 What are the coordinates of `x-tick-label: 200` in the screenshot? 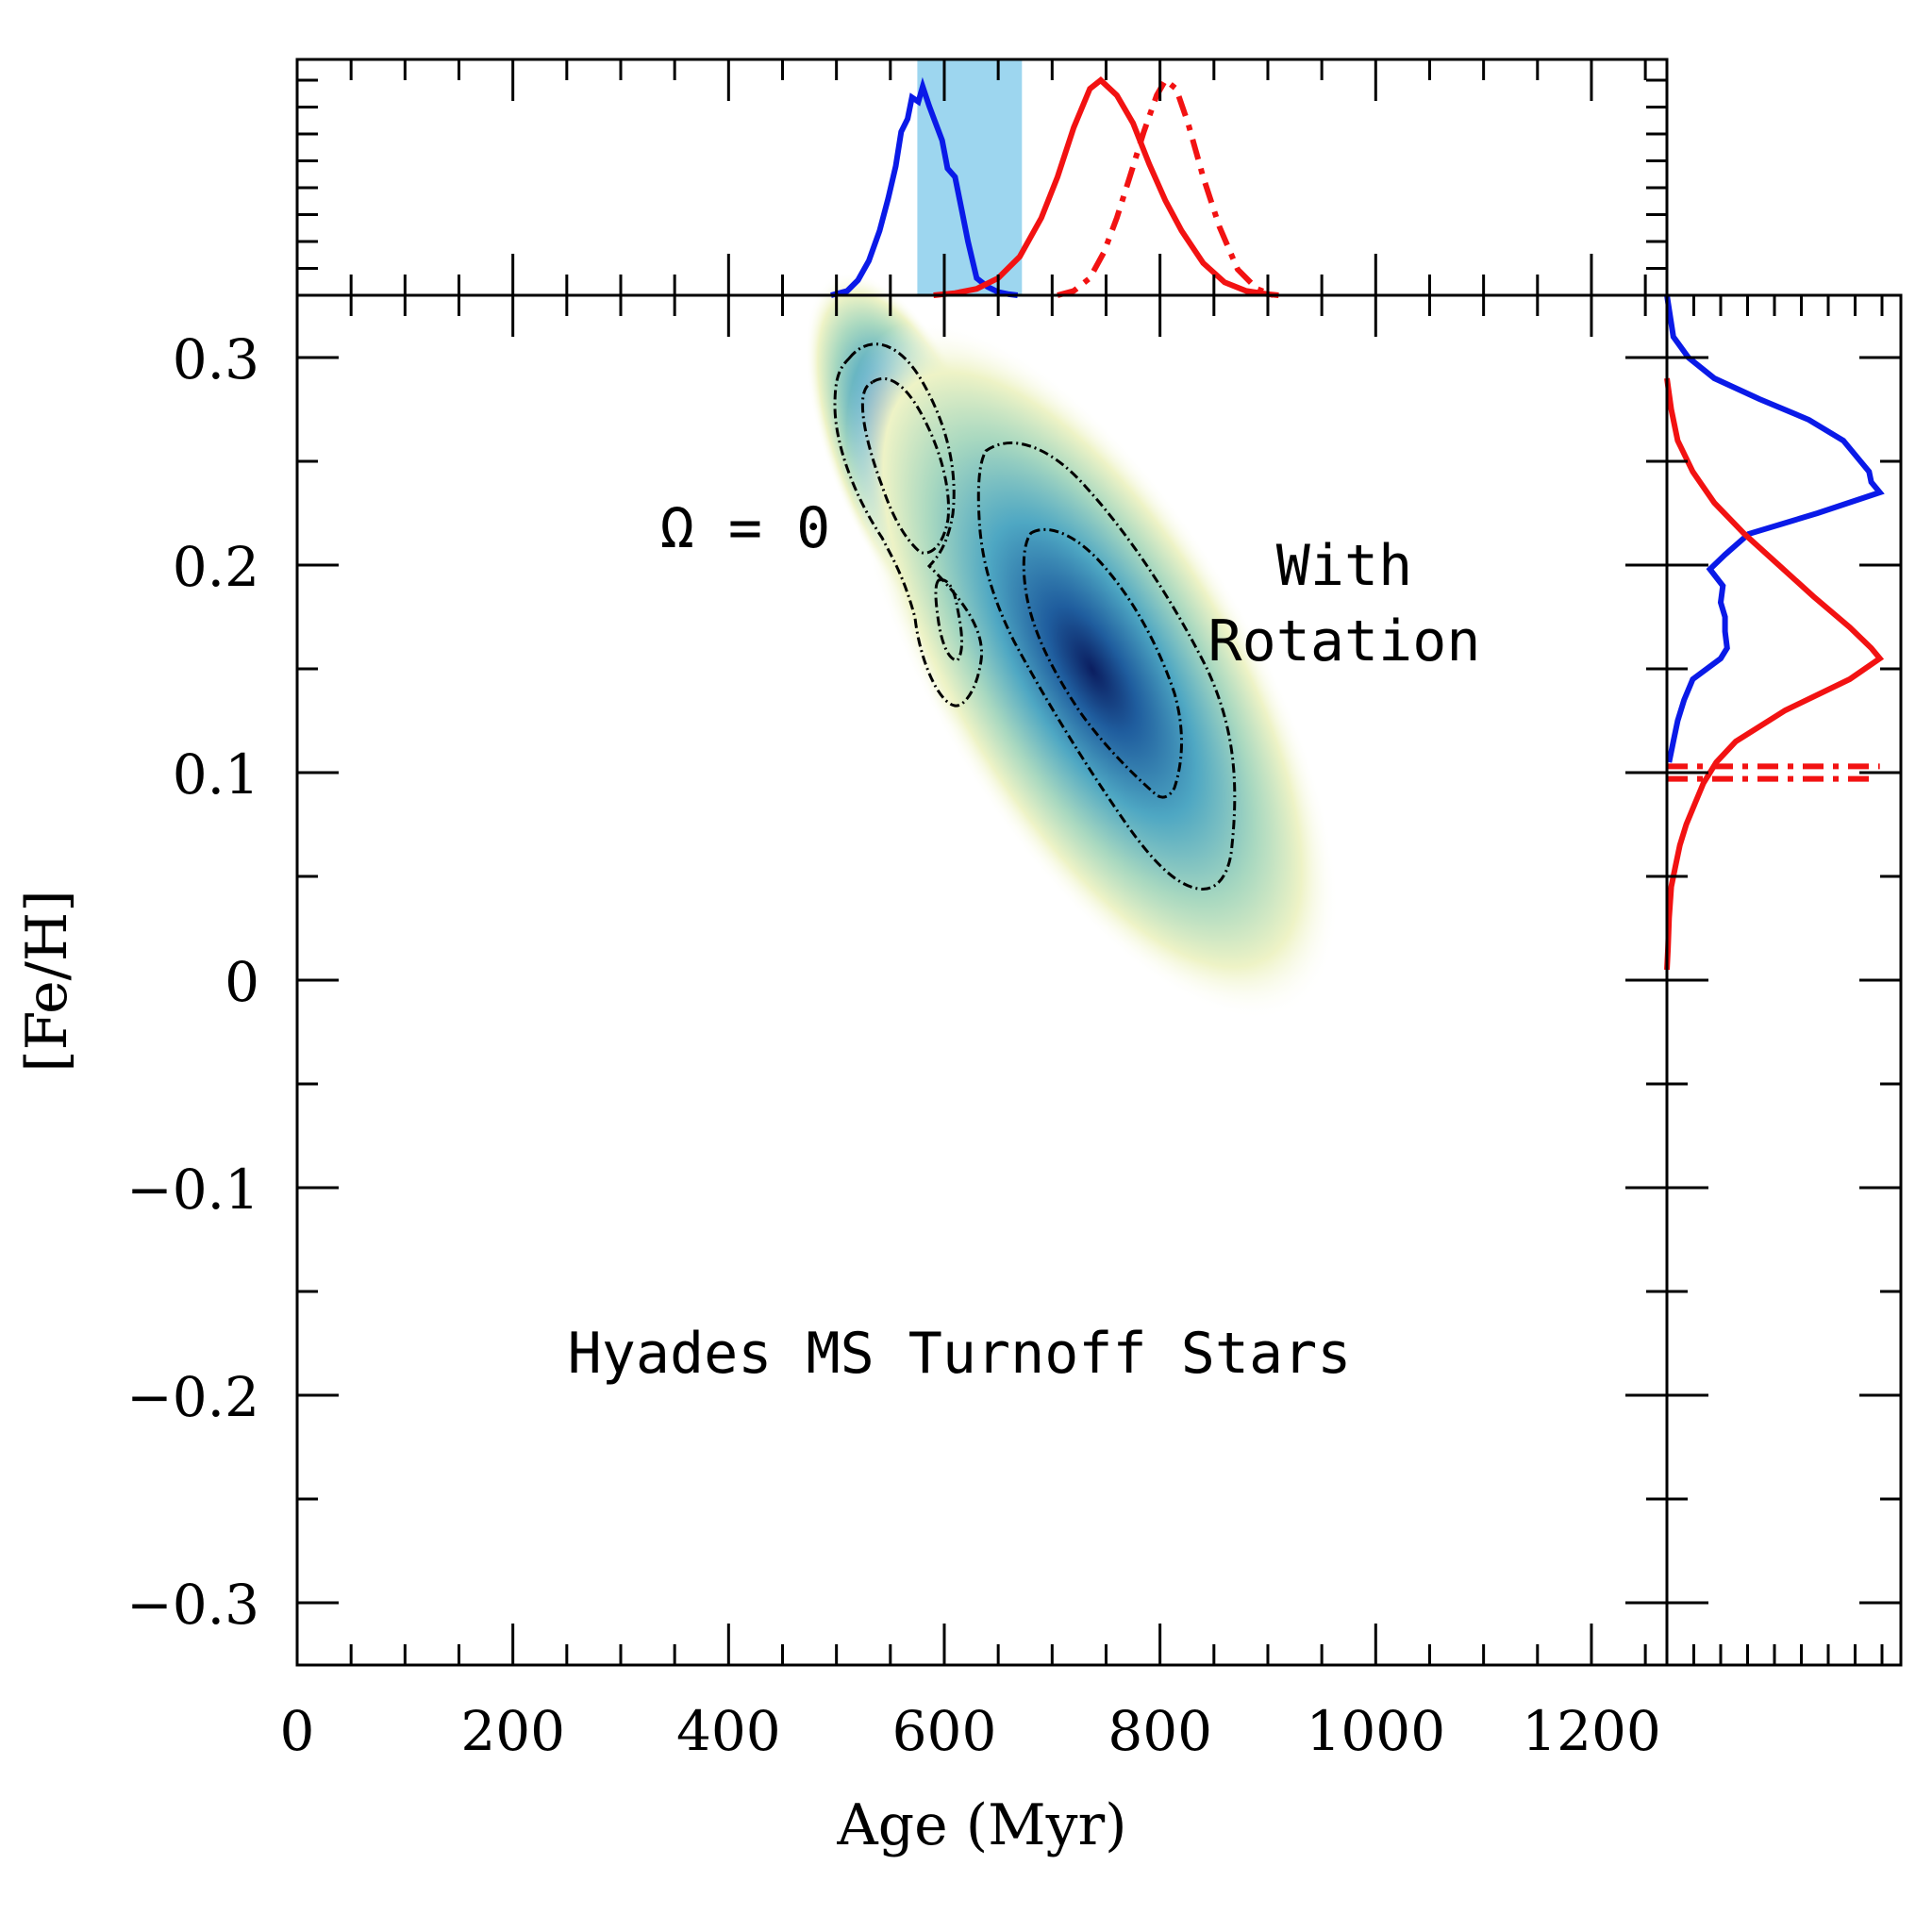 It's located at (512, 1731).